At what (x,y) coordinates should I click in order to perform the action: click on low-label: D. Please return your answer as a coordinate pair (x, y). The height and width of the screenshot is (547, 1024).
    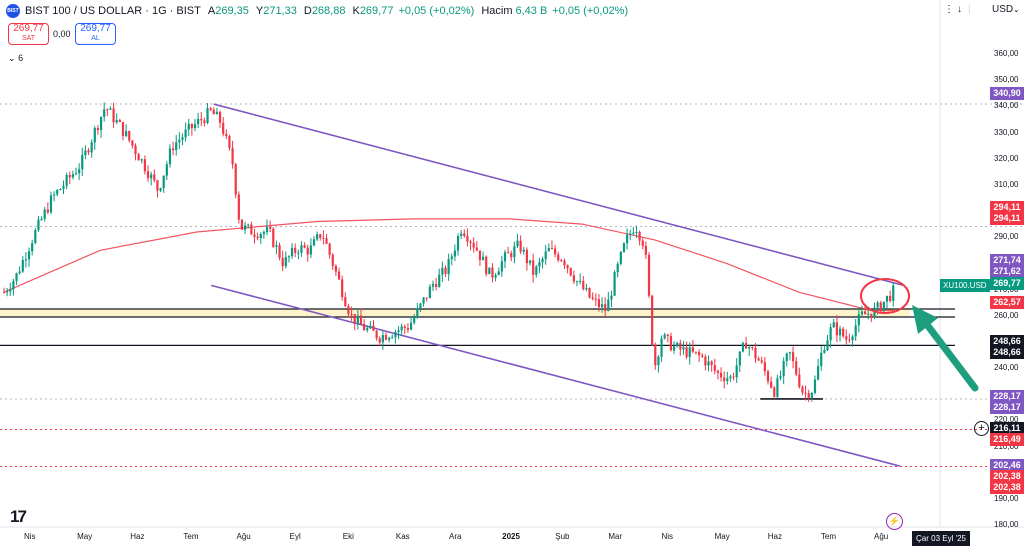
    Looking at the image, I should click on (307, 11).